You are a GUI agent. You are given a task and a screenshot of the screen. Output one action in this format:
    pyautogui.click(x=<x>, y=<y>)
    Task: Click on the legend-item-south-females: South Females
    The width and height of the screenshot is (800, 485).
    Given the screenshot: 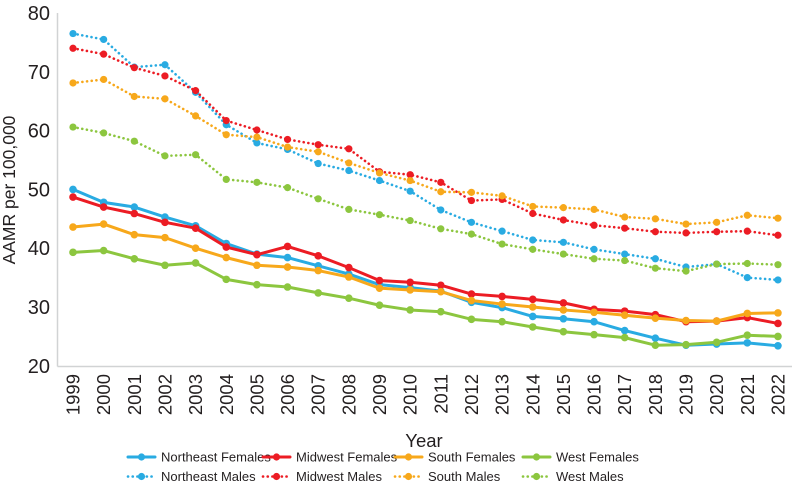 What is the action you would take?
    pyautogui.click(x=454, y=457)
    